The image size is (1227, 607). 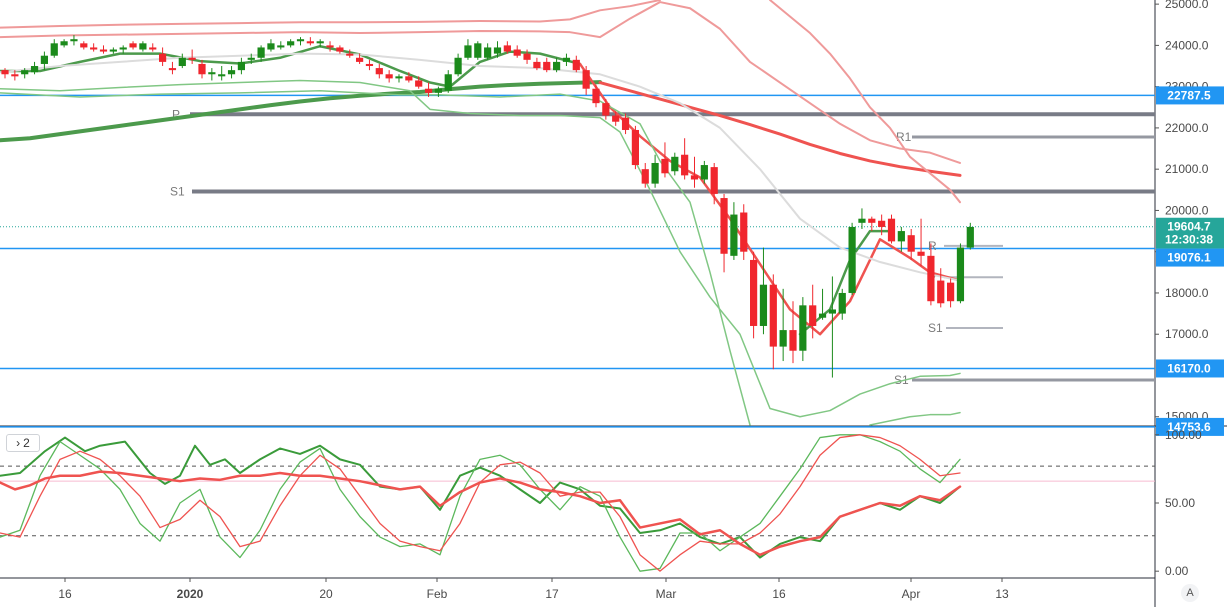 I want to click on hidden-indicator-count: 2, so click(x=26, y=443).